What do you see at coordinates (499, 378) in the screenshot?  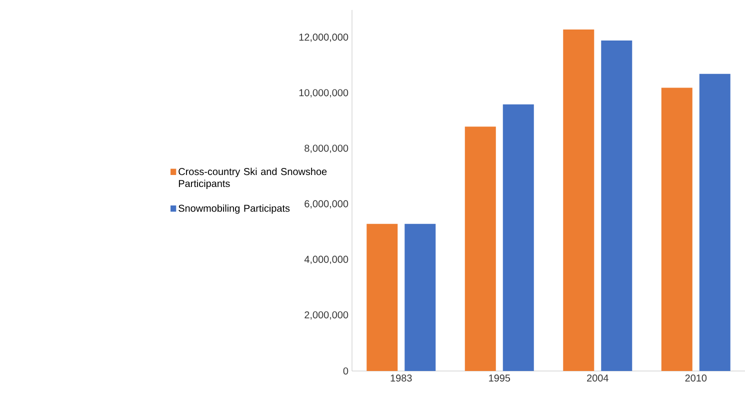 I see `x-tick-label: 1995` at bounding box center [499, 378].